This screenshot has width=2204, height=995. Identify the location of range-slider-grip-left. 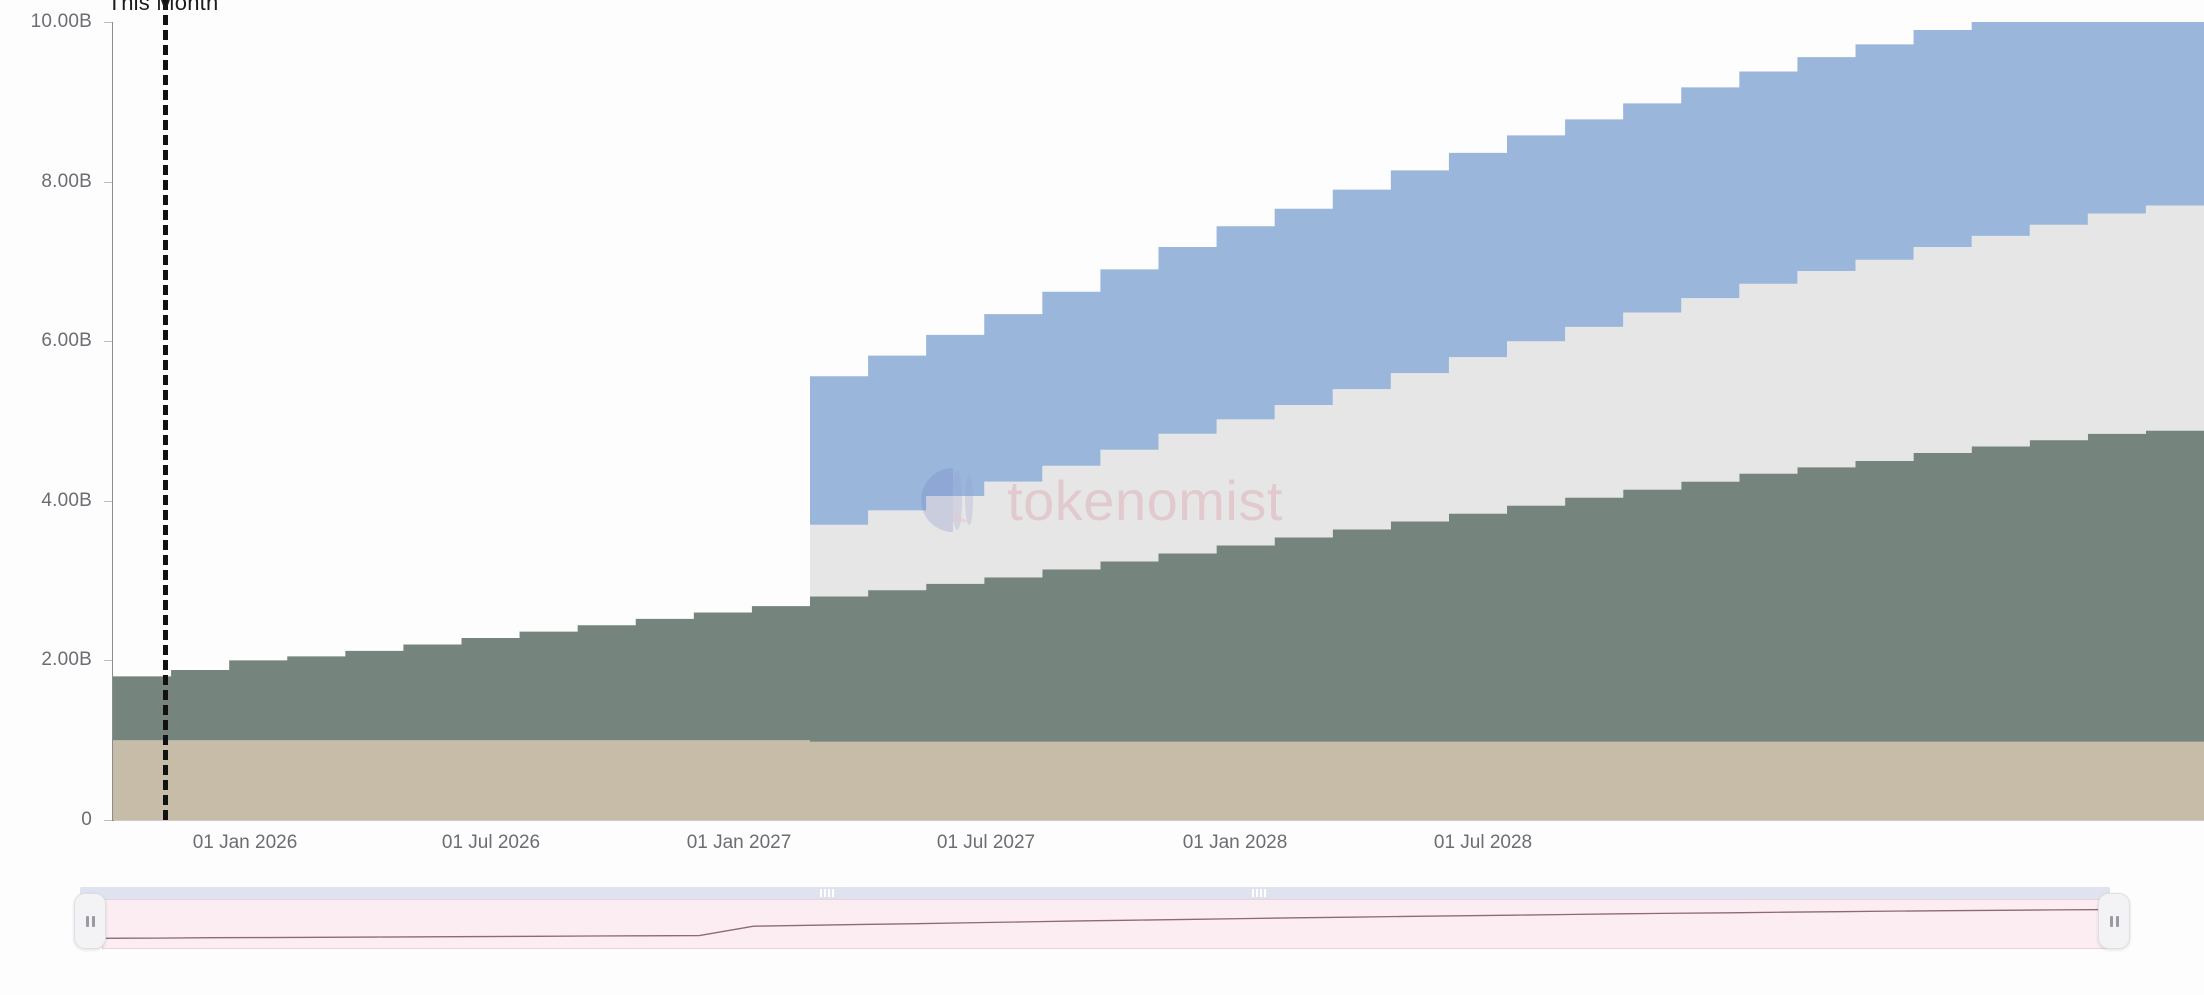
(827, 893).